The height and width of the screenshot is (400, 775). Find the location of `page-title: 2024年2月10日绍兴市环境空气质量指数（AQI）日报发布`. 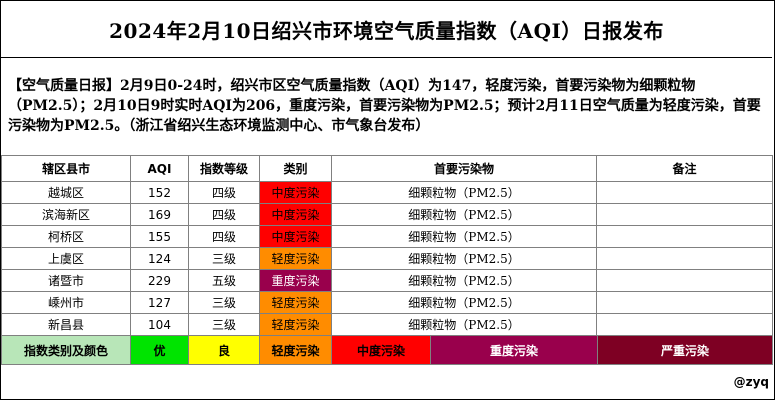

page-title: 2024年2月10日绍兴市环境空气质量指数（AQI）日报发布 is located at coordinates (386, 29).